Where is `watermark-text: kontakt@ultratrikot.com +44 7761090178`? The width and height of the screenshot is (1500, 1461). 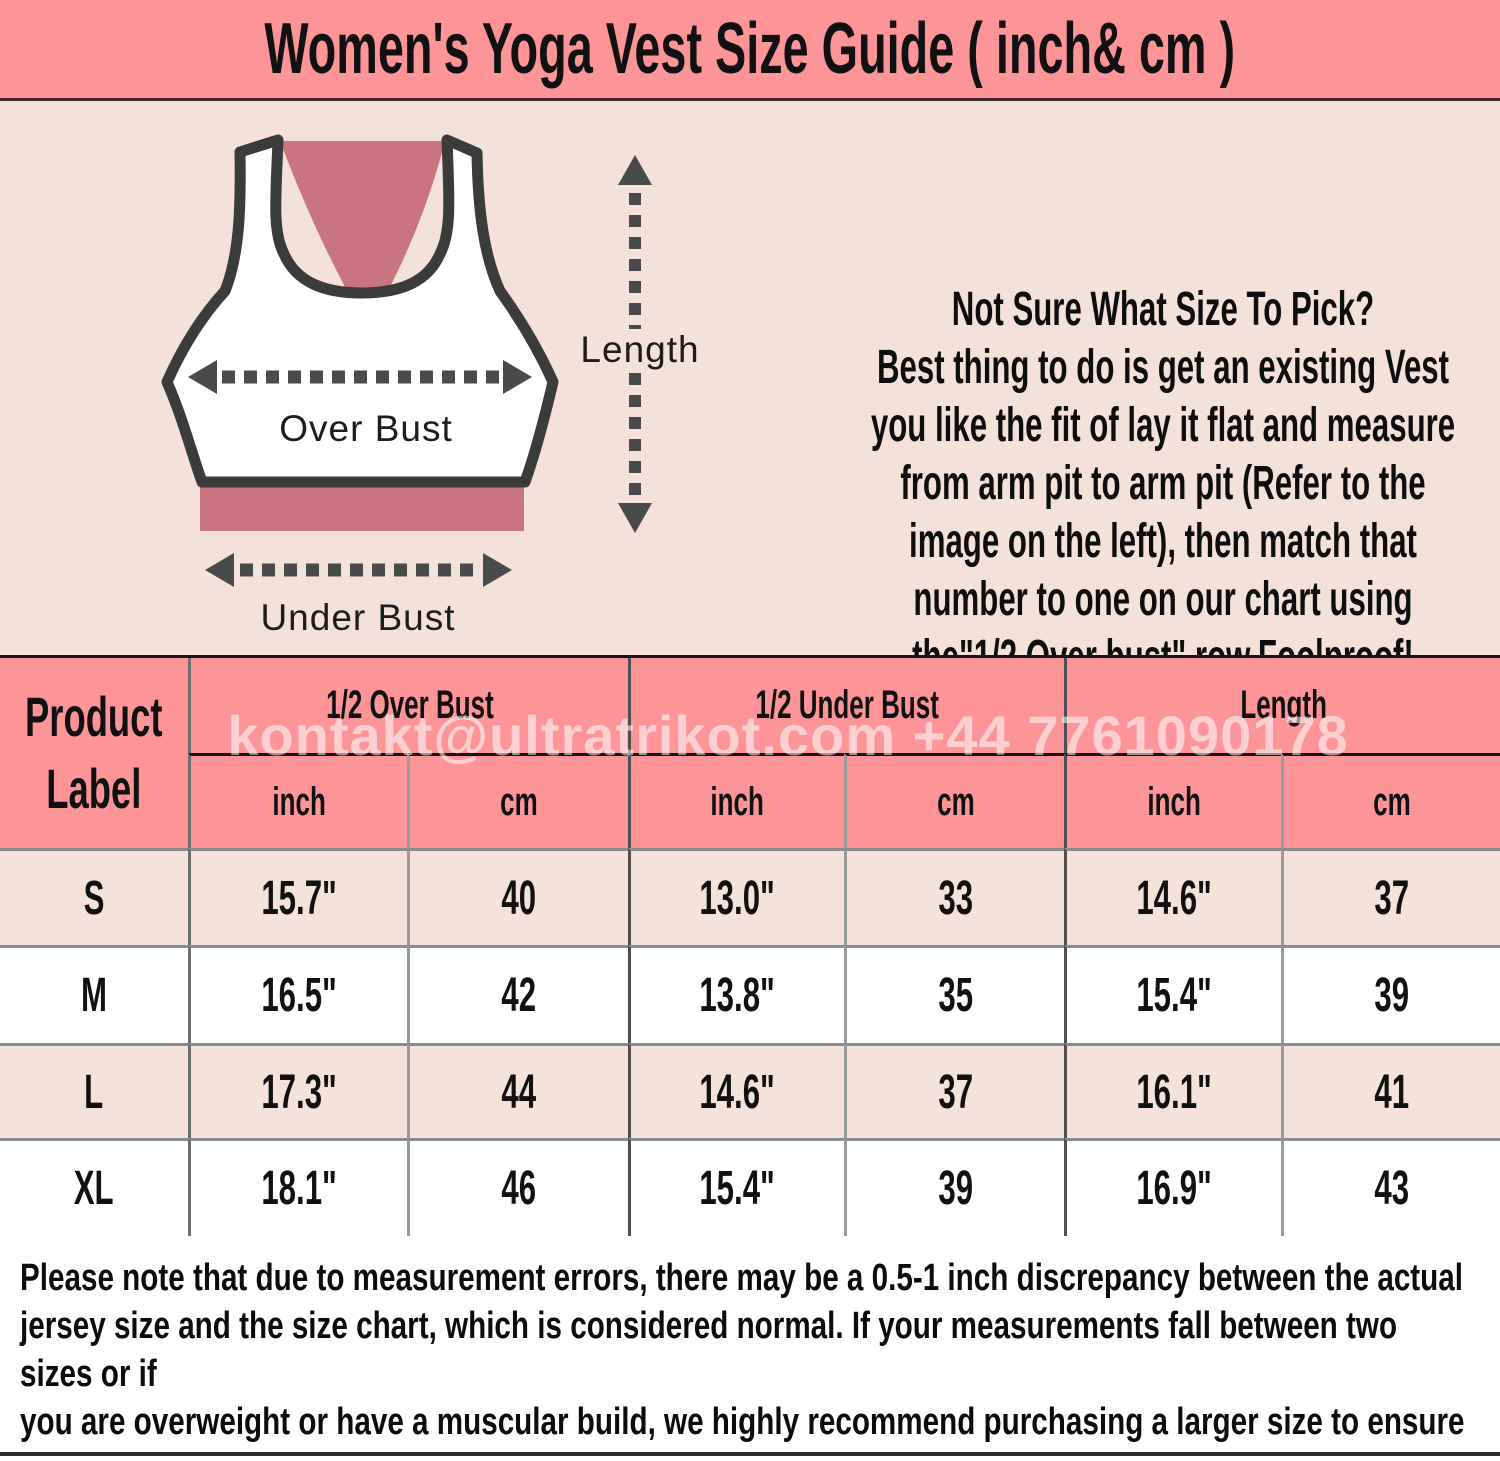
watermark-text: kontakt@ultratrikot.com +44 7761090178 is located at coordinates (788, 735).